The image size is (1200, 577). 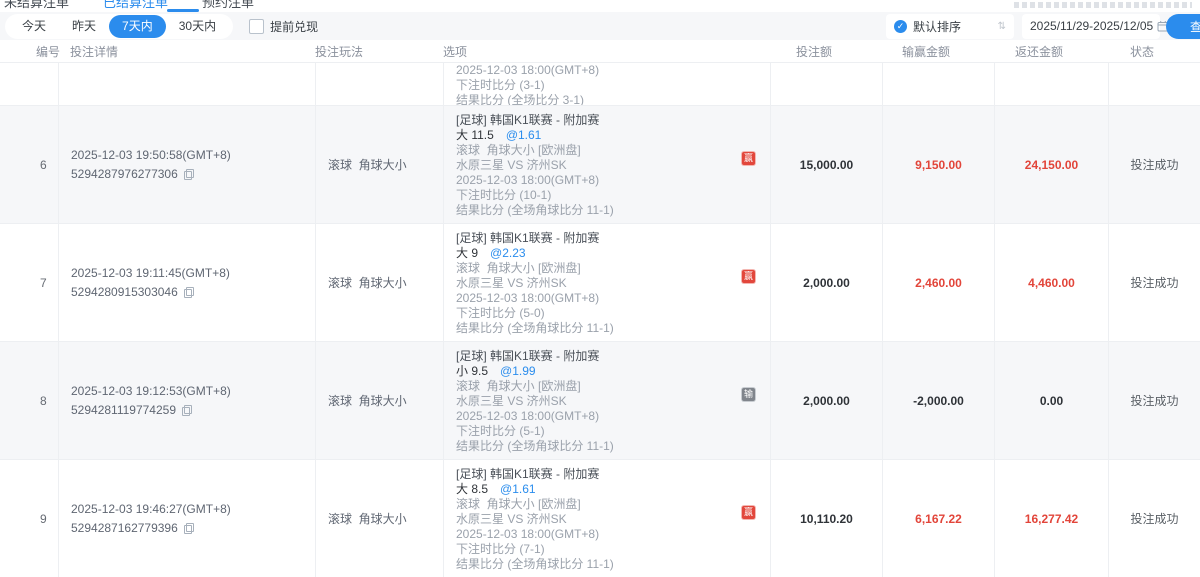 I want to click on date-range-picker: 2025/11/29-2025/12/05, so click(x=1095, y=26).